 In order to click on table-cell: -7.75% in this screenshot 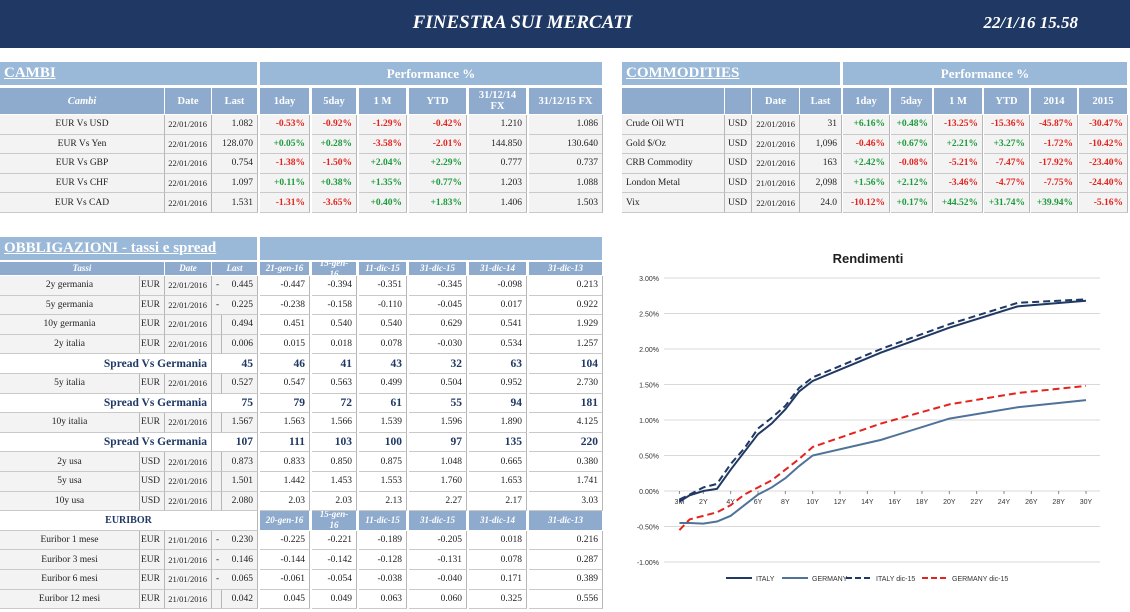, I will do `click(1054, 183)`.